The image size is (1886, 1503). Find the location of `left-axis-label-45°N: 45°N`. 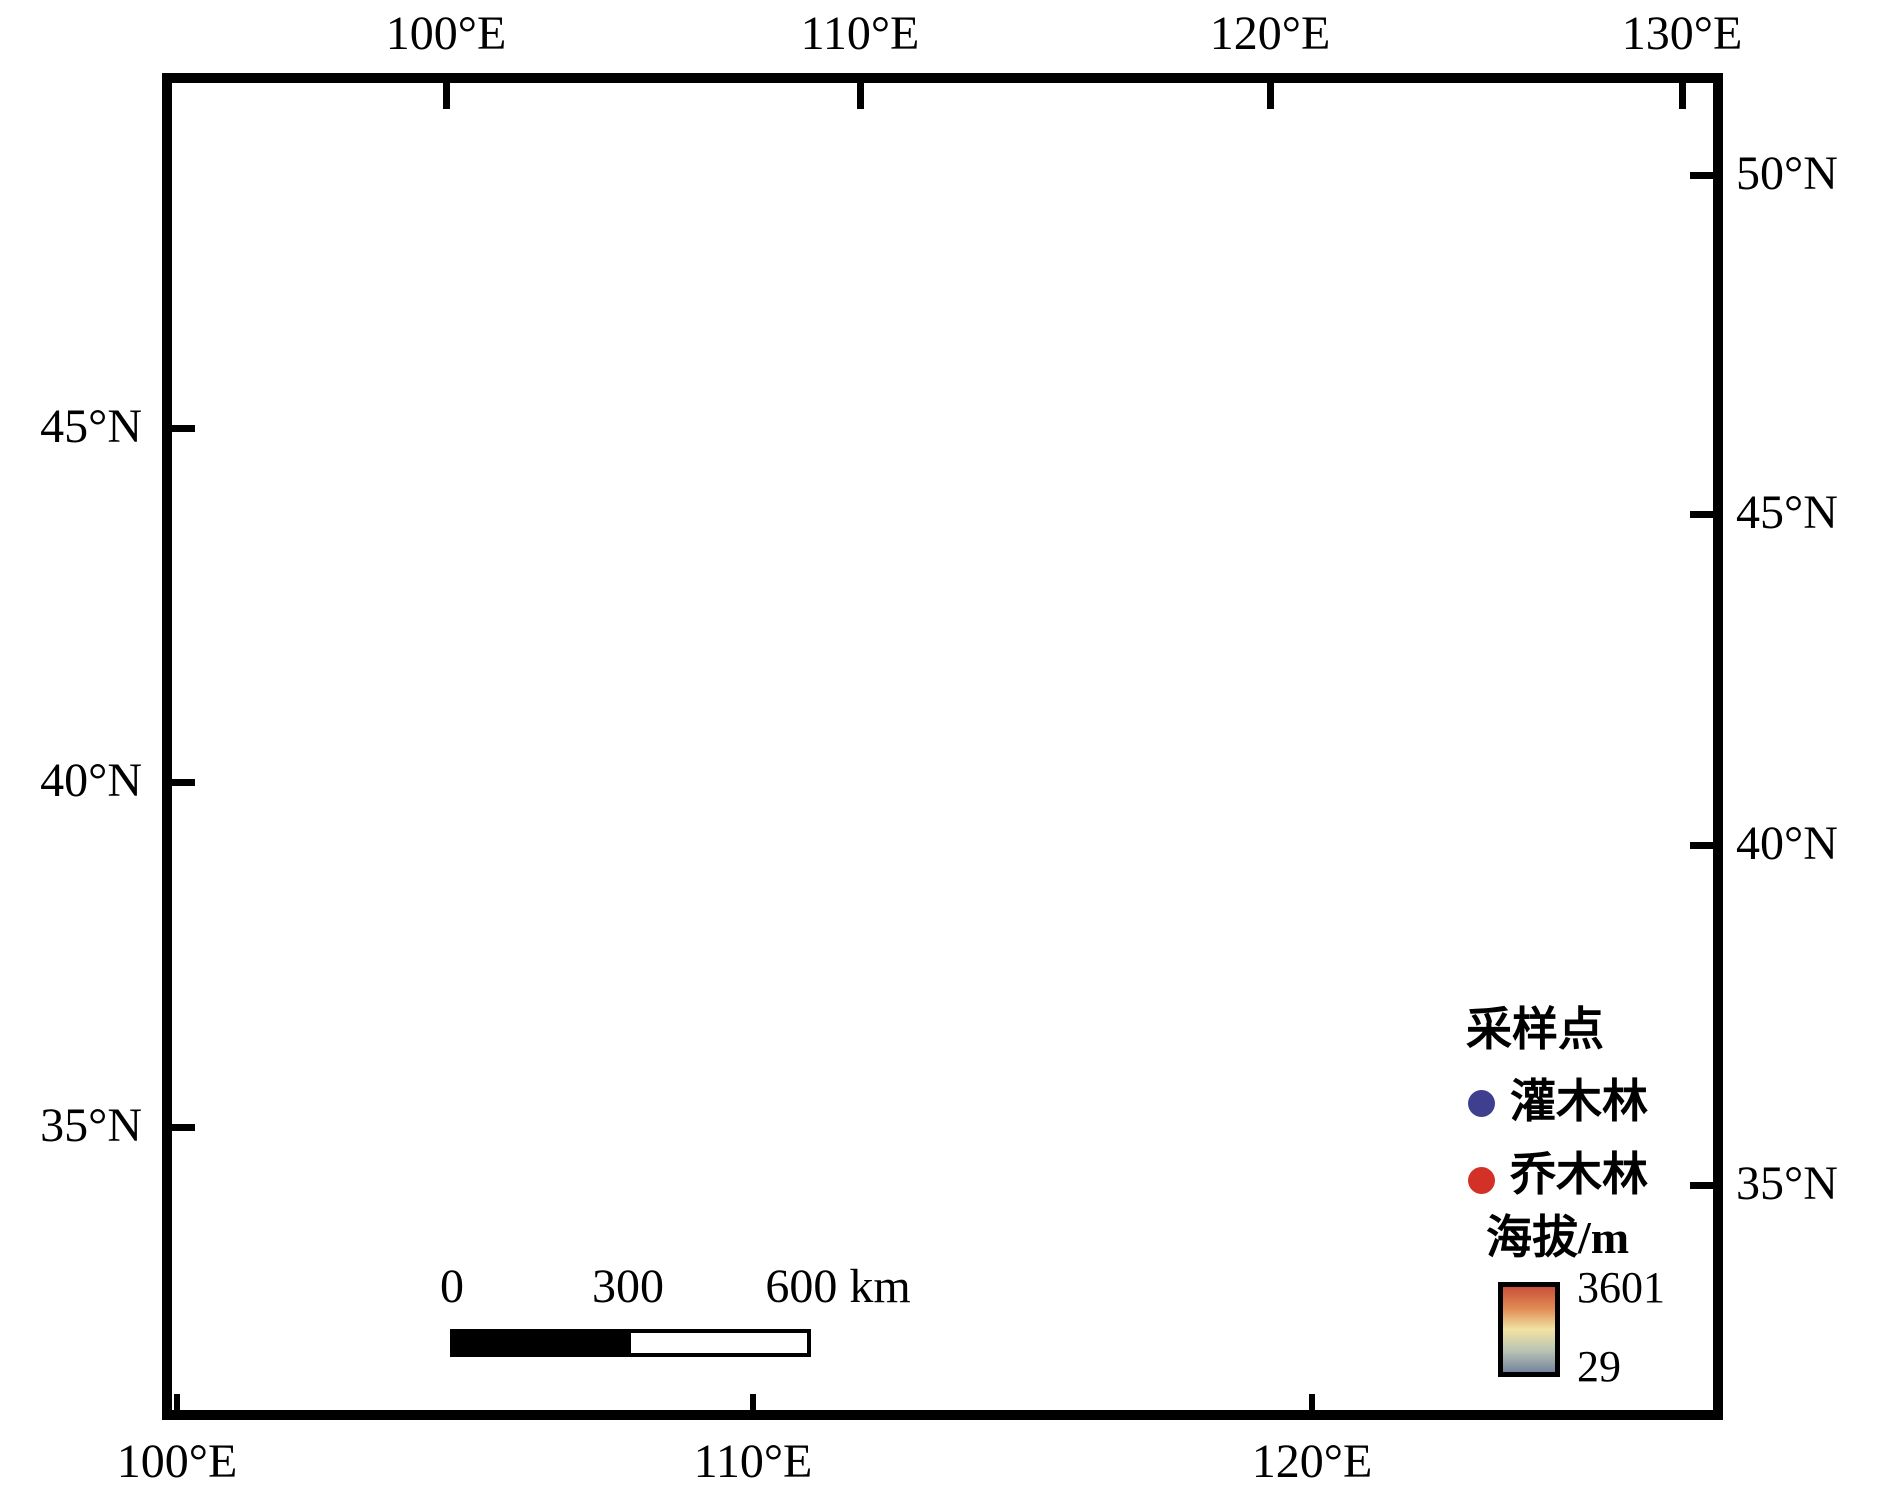

left-axis-label-45°N: 45°N is located at coordinates (91, 426).